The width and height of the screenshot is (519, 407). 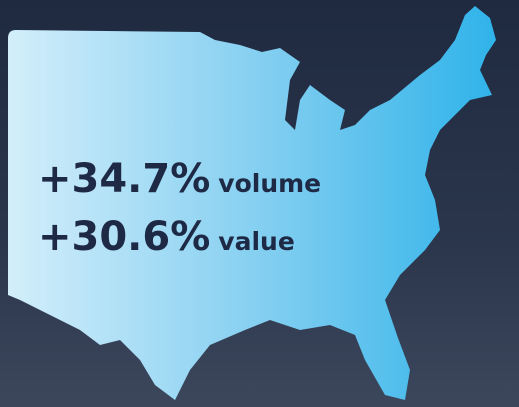 I want to click on stat-label: volume, so click(x=269, y=183).